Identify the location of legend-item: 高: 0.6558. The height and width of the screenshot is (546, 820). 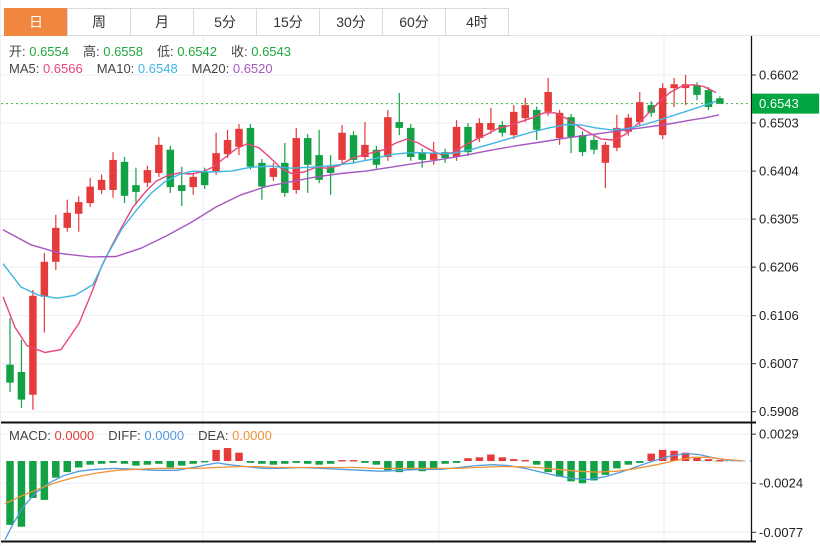
(113, 51).